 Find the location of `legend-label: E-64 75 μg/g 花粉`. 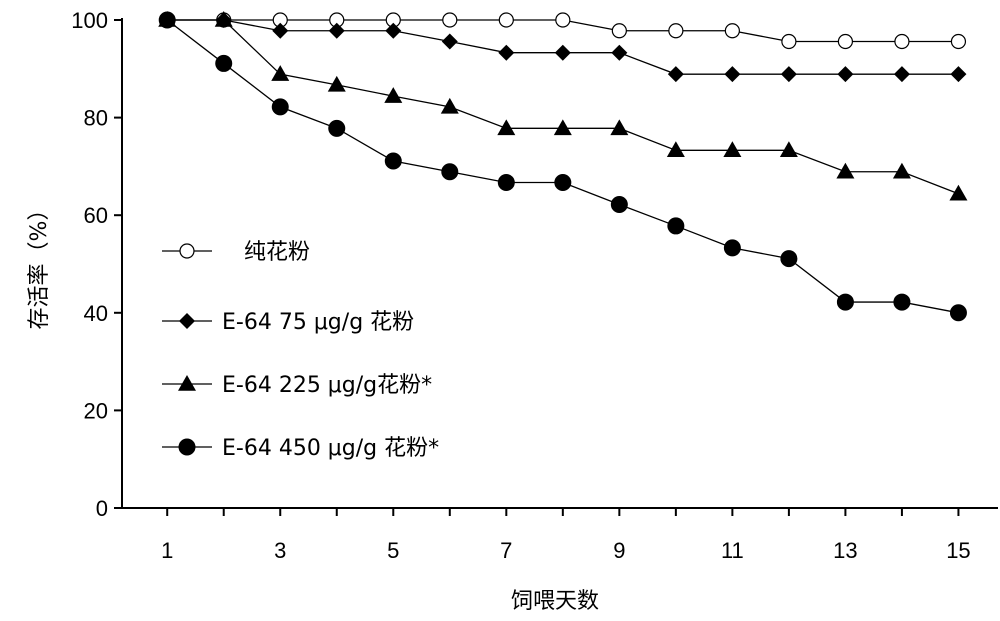

legend-label: E-64 75 μg/g 花粉 is located at coordinates (318, 322).